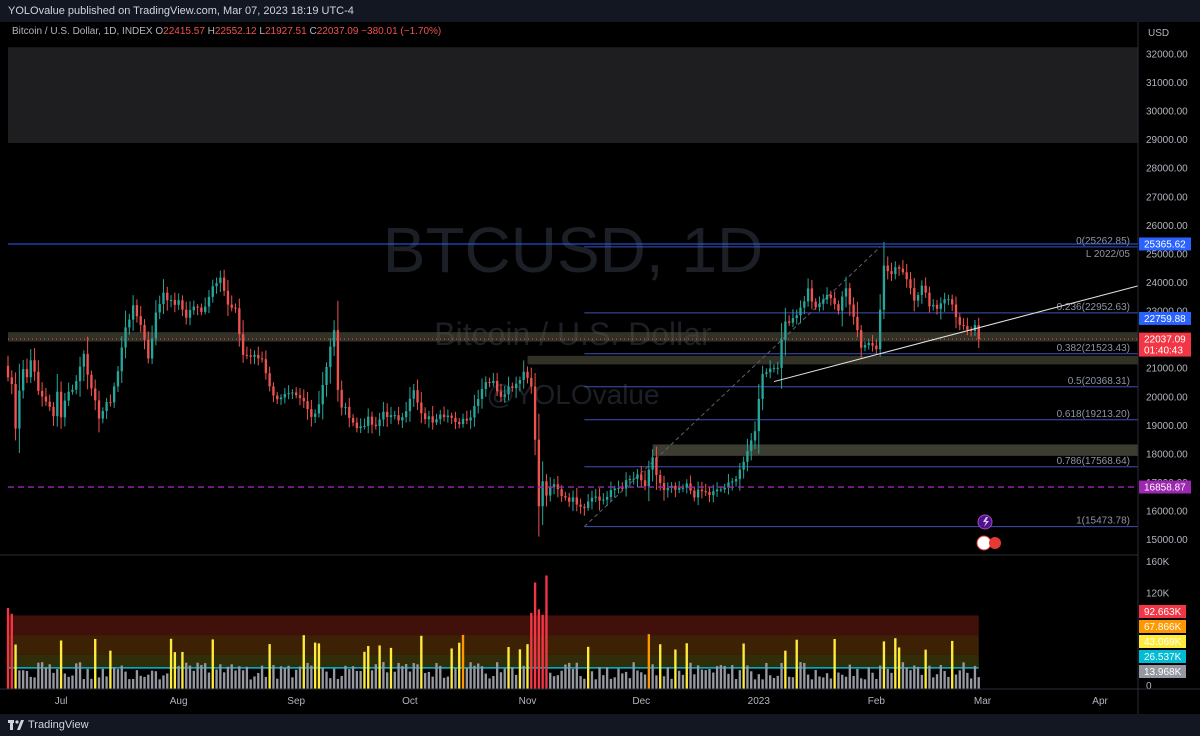 The height and width of the screenshot is (736, 1200). Describe the element at coordinates (1093, 307) in the screenshot. I see `fib-label-1: 0.236(22952.63)` at that location.